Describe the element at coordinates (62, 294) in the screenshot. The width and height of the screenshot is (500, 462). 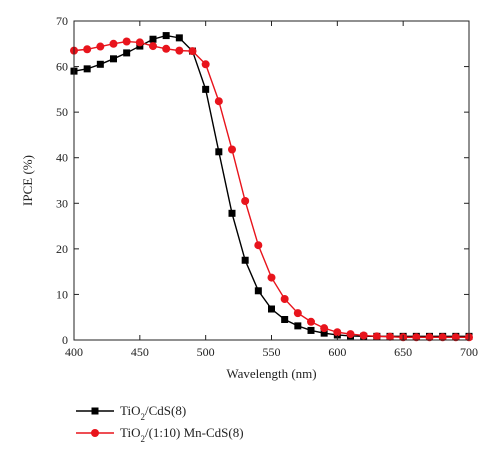
I see `y-tick-label: 10` at that location.